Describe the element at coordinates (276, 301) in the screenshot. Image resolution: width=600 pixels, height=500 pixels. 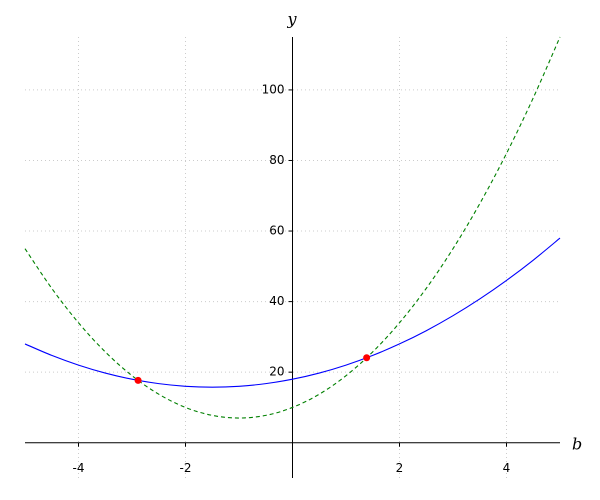
I see `y-tick-label: 40` at that location.